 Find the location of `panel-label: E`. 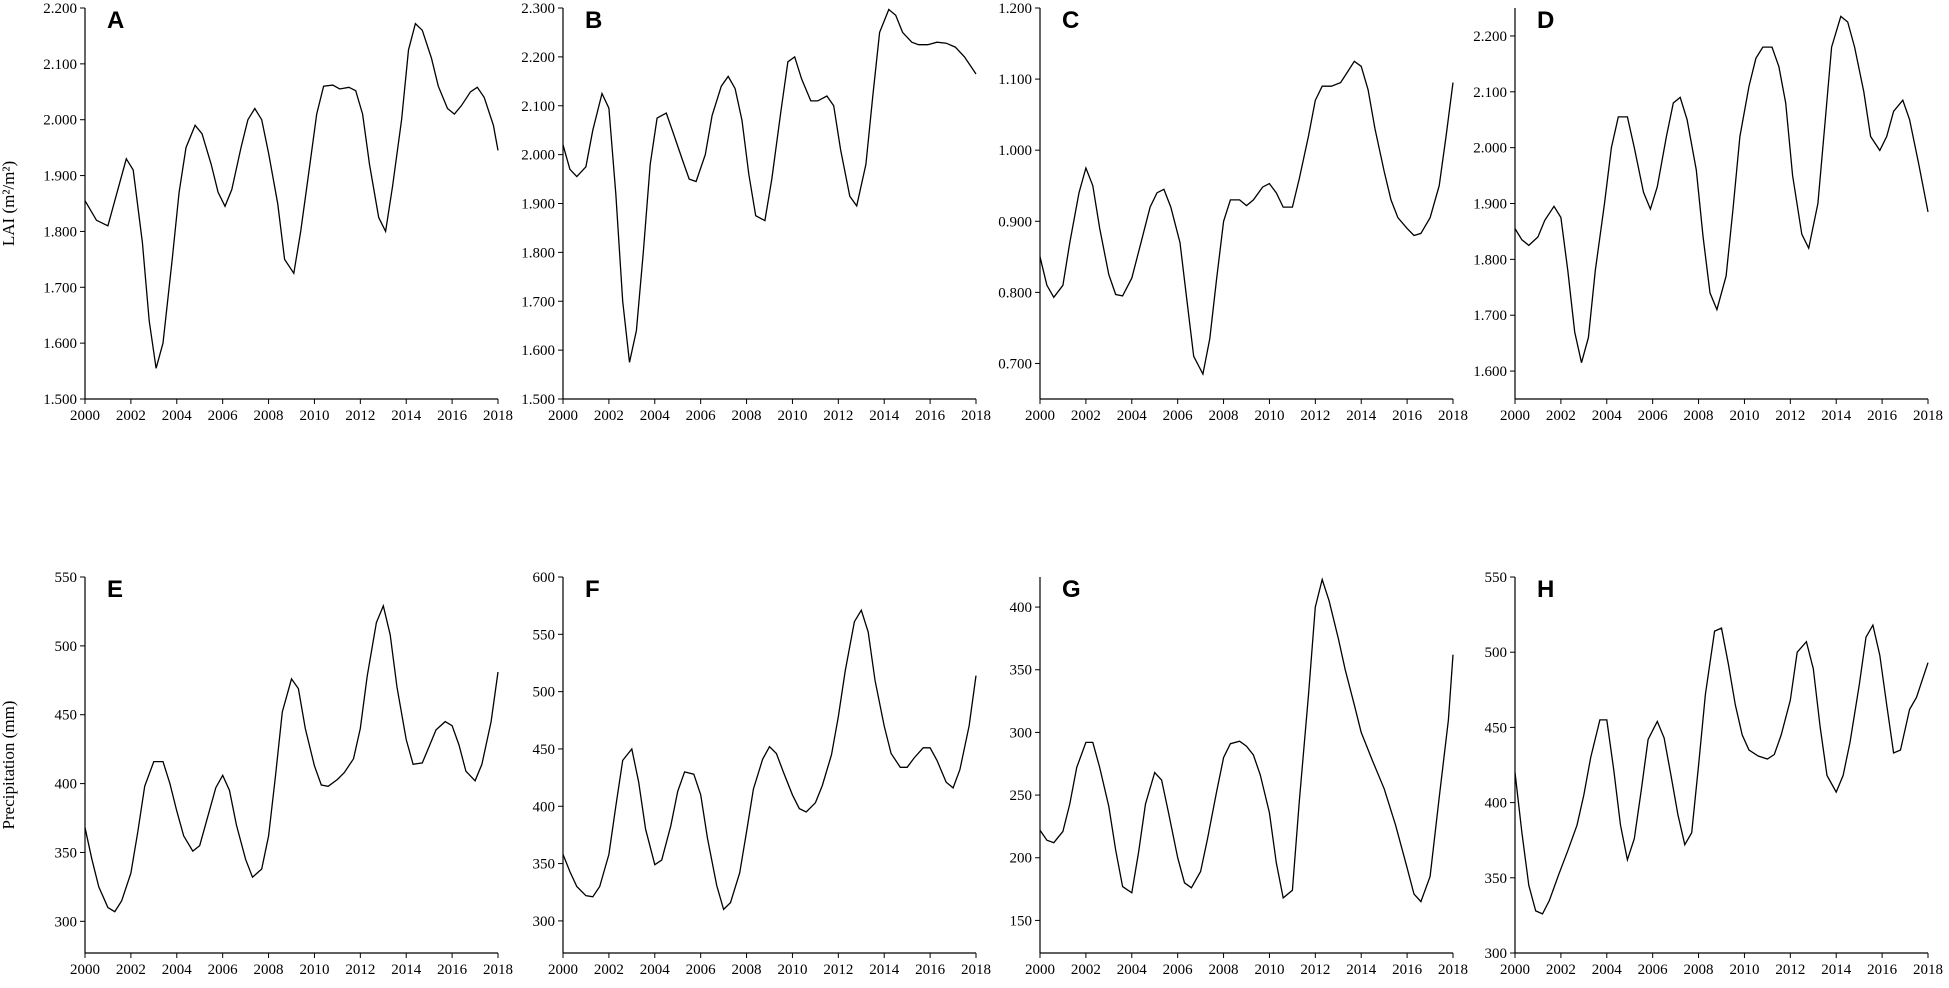

panel-label: E is located at coordinates (115, 589).